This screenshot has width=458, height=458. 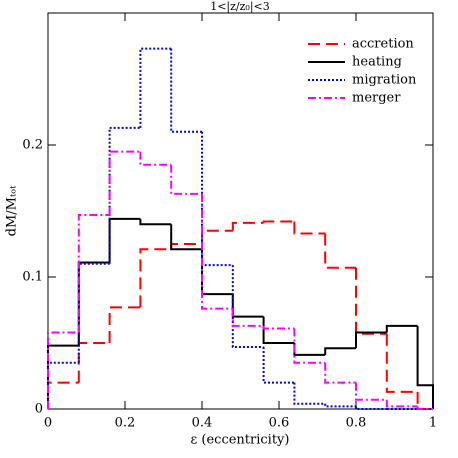 I want to click on x-axis-label: ε (eccentricity), so click(x=240, y=440).